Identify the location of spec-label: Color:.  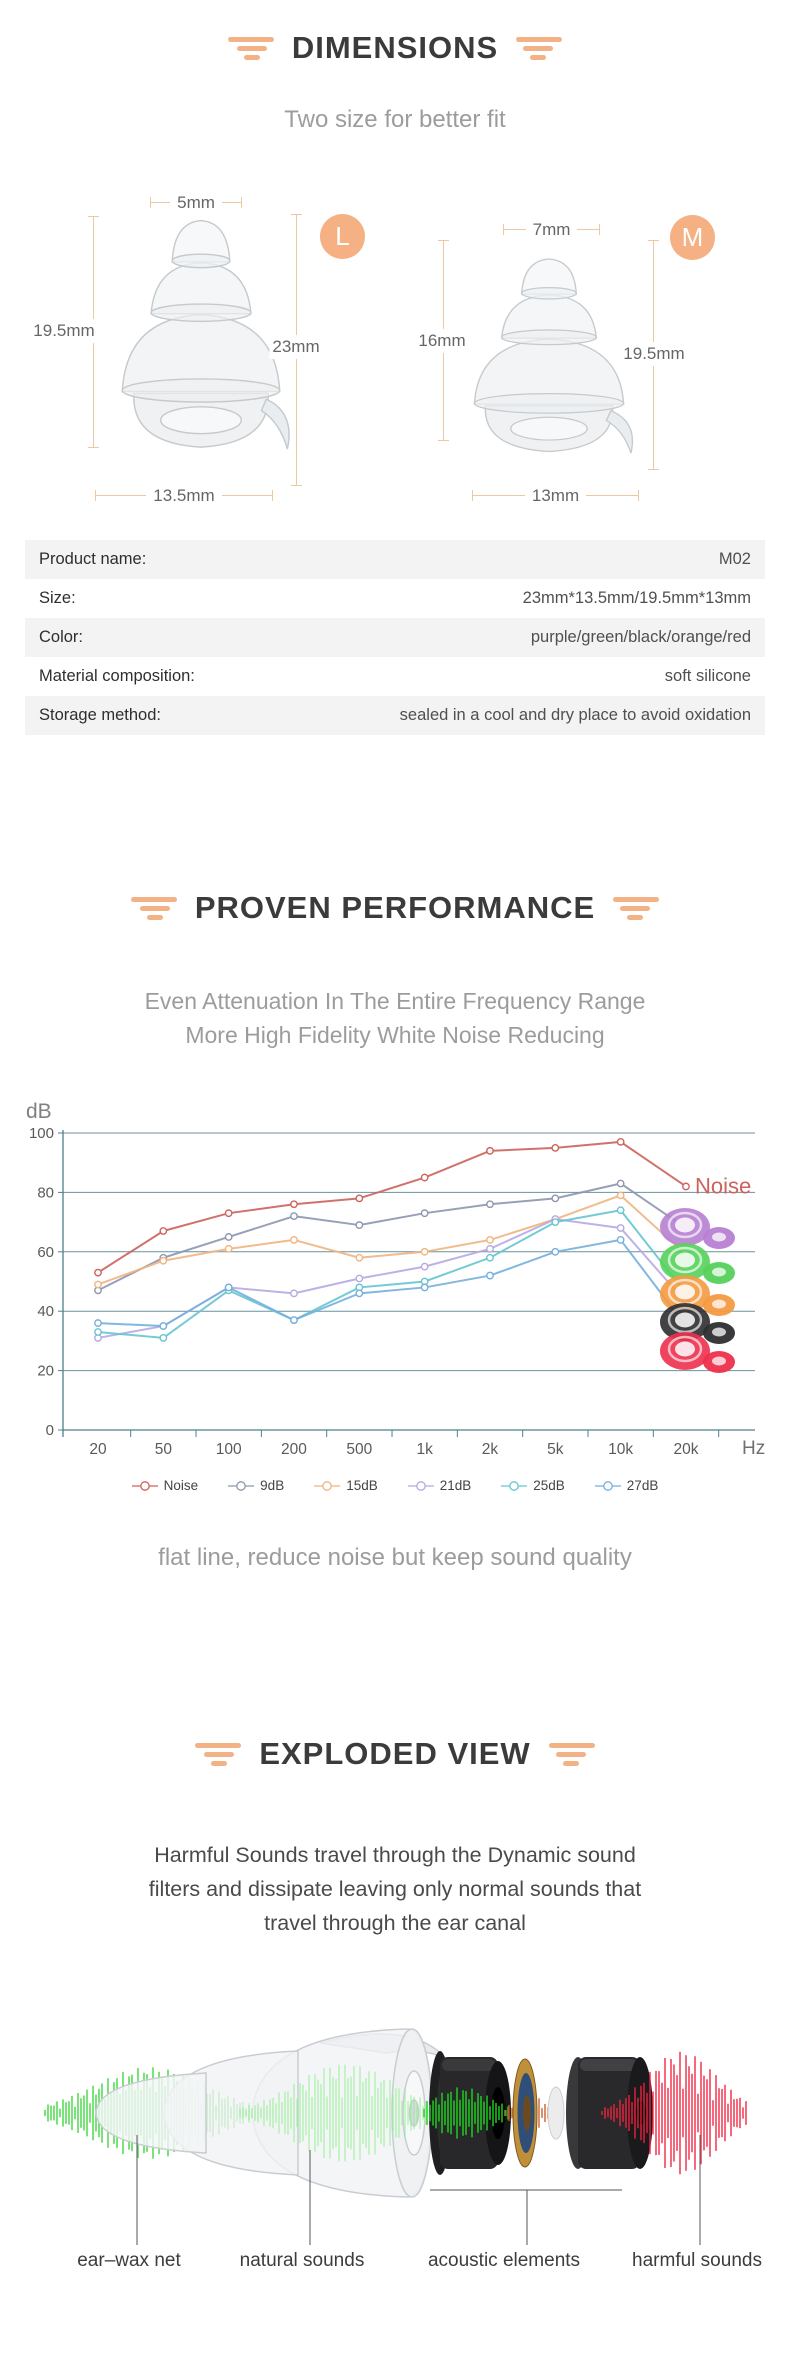
(61, 637).